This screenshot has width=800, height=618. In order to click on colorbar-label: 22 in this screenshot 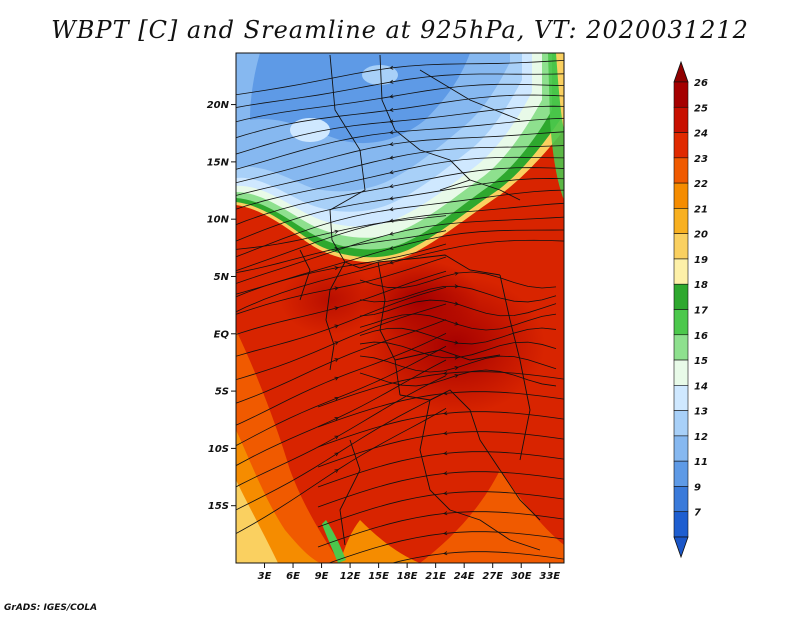, I will do `click(701, 184)`.